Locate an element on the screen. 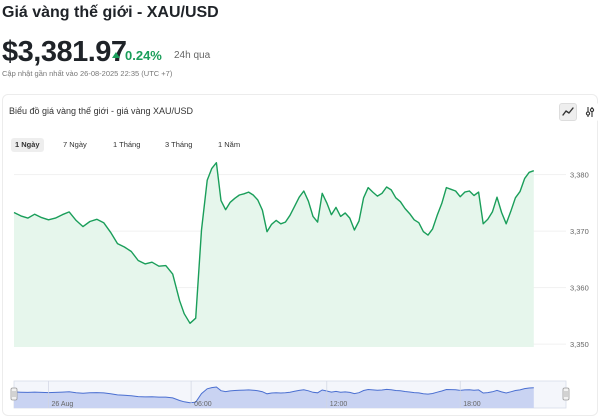 This screenshot has height=416, width=600. tab-1-month: 1 Tháng is located at coordinates (127, 144).